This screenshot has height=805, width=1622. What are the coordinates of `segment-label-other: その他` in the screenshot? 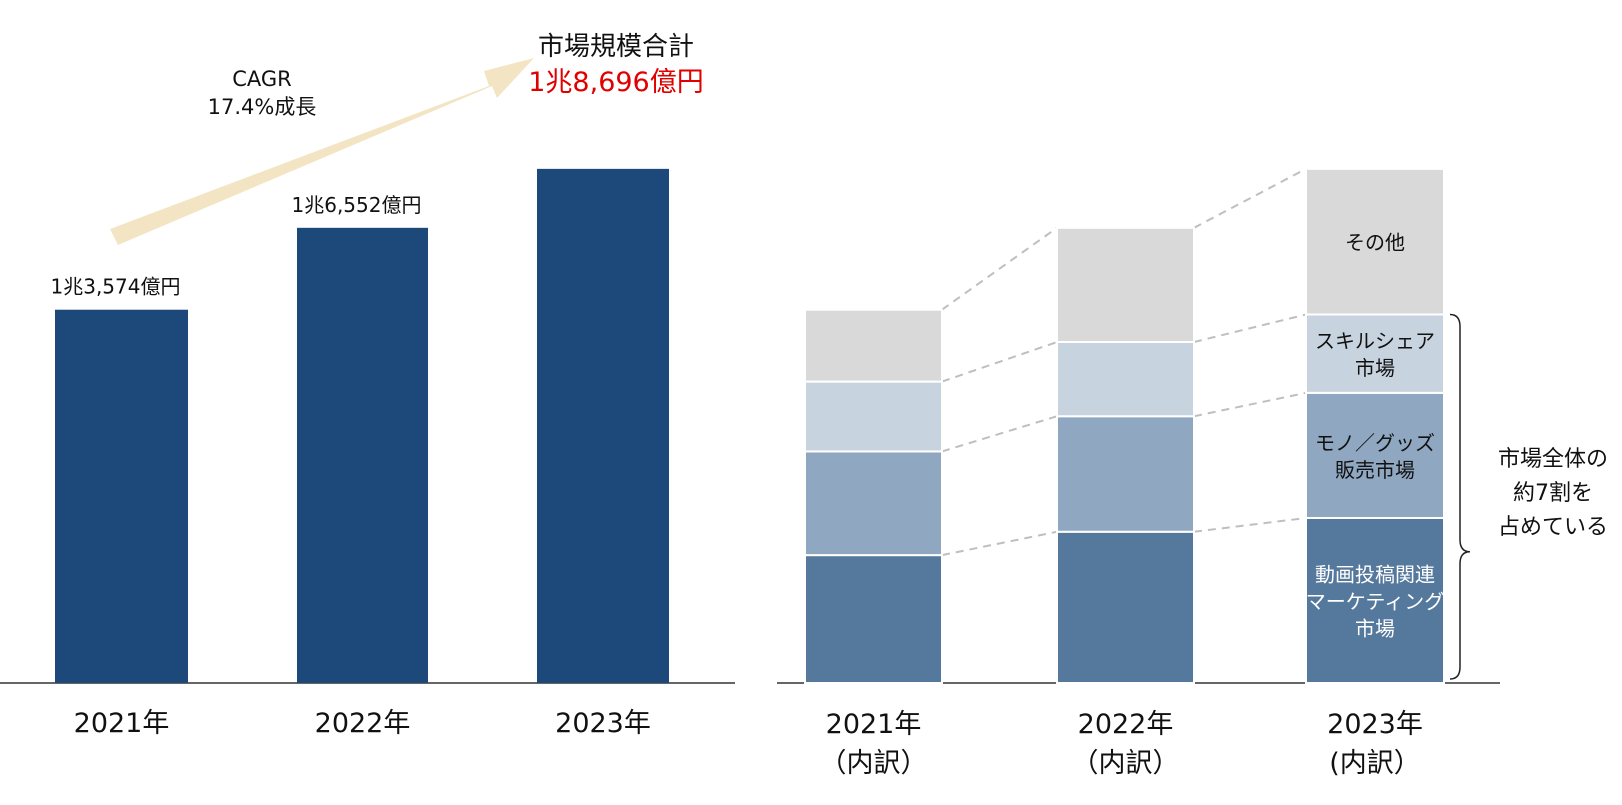 It's located at (1375, 243).